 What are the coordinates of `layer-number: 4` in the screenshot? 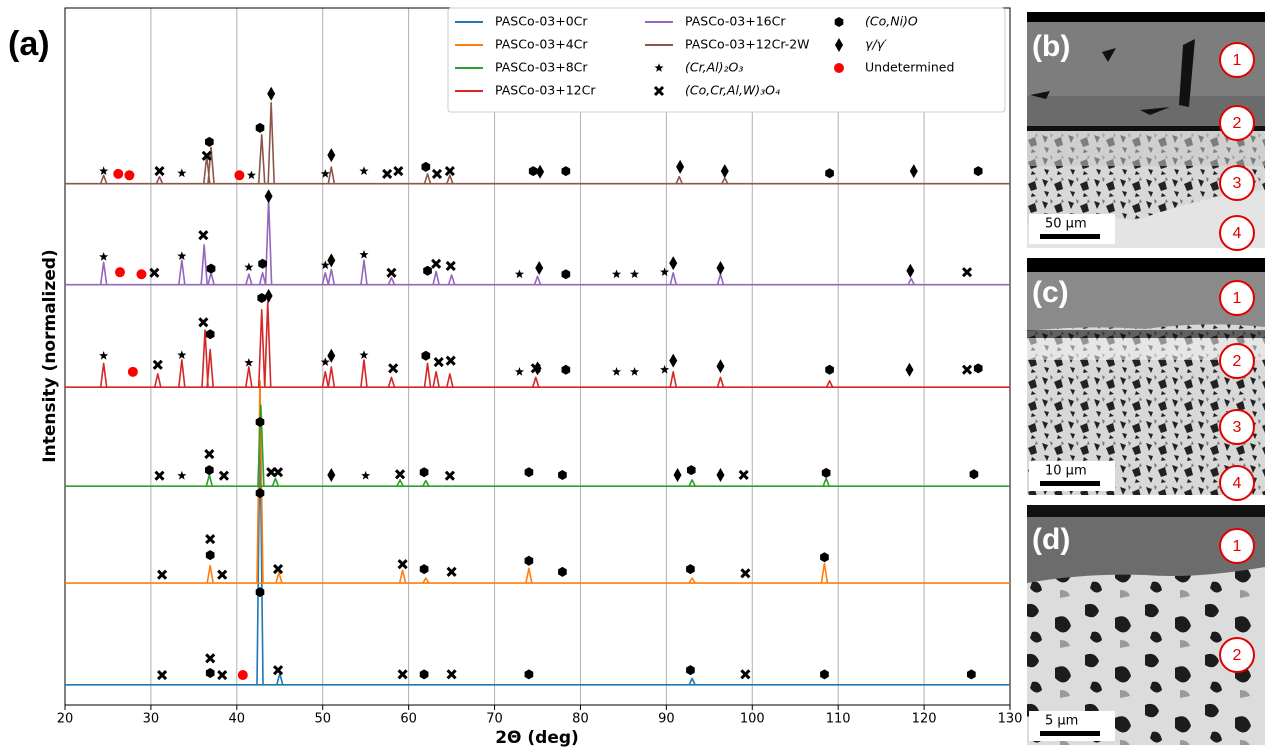 It's located at (1237, 483).